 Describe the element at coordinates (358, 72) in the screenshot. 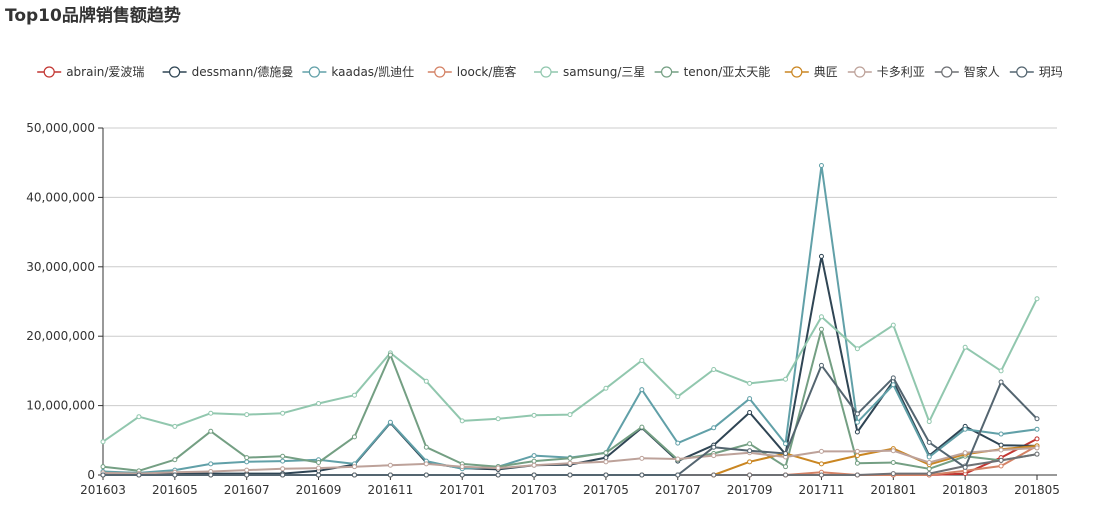

I see `legend-item: kaadas/凯迪仕` at that location.